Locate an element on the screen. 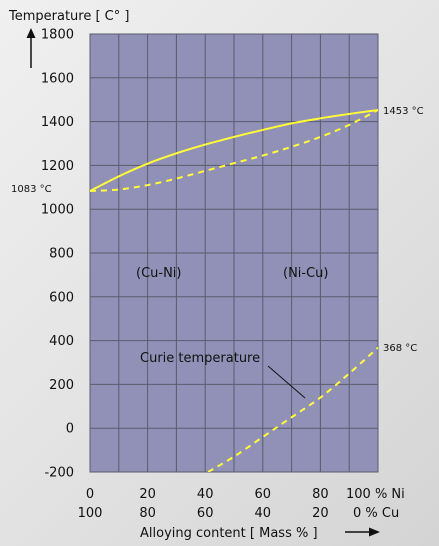  x-tick-label-cu: 20 is located at coordinates (320, 513).